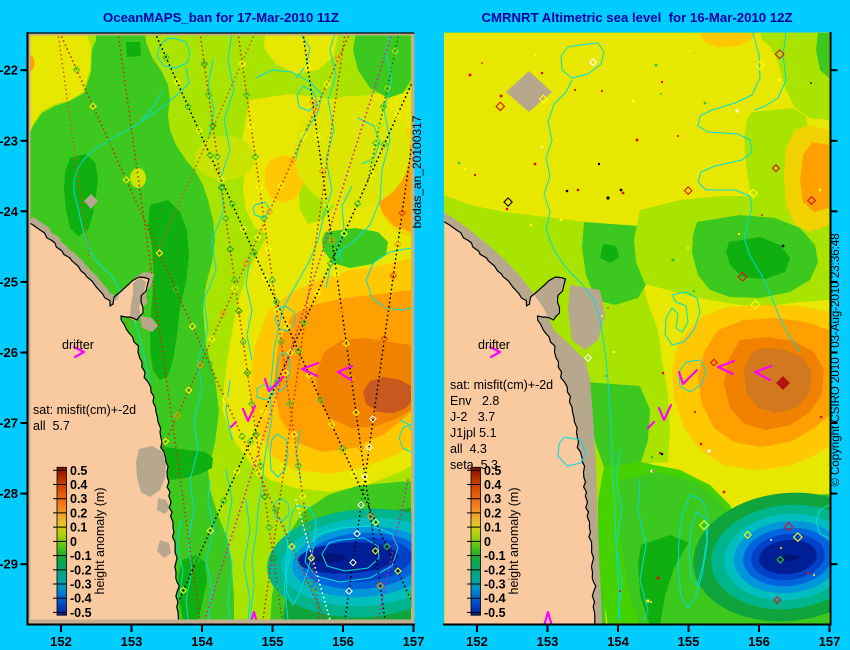 Image resolution: width=850 pixels, height=650 pixels. Describe the element at coordinates (9, 211) in the screenshot. I see `svg-text: -24` at that location.